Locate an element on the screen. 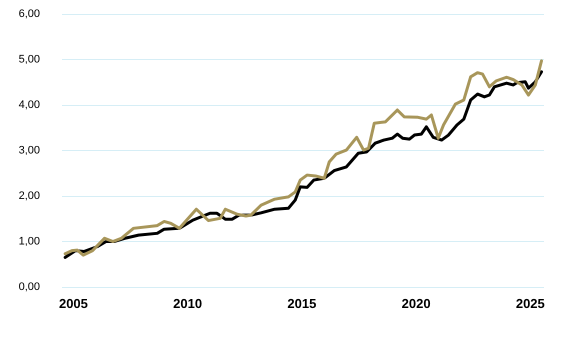  y-tick-label: 6,00 is located at coordinates (29, 14).